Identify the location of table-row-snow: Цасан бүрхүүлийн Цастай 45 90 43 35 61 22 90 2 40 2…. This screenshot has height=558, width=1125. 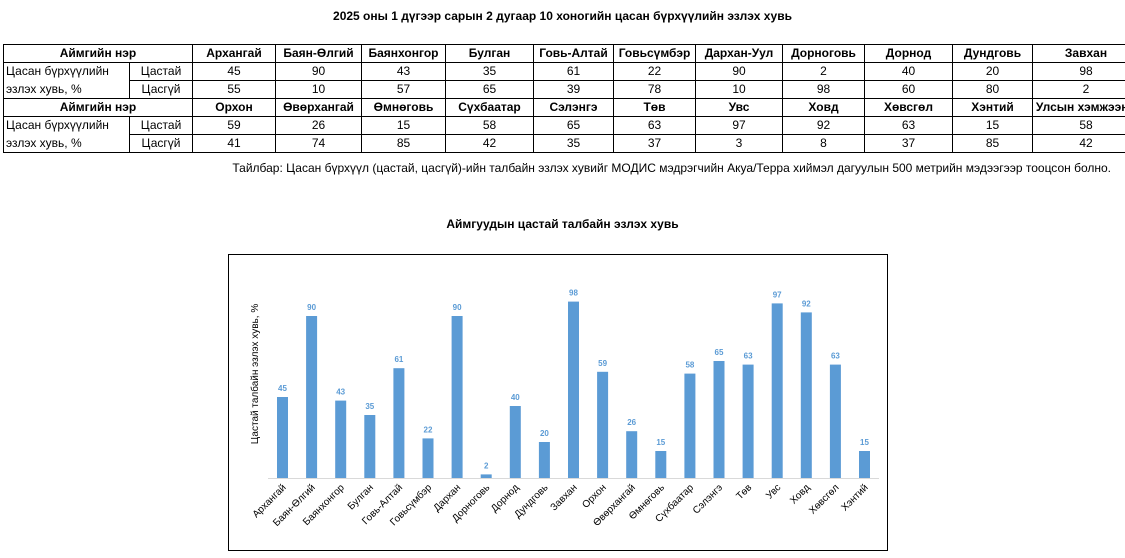
(564, 71).